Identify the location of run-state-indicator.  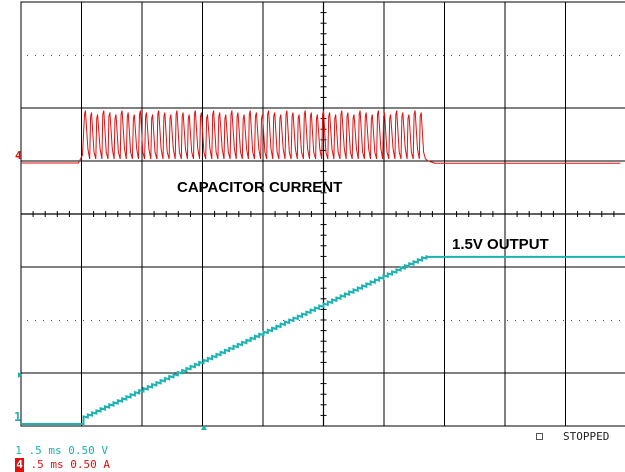
(539, 436).